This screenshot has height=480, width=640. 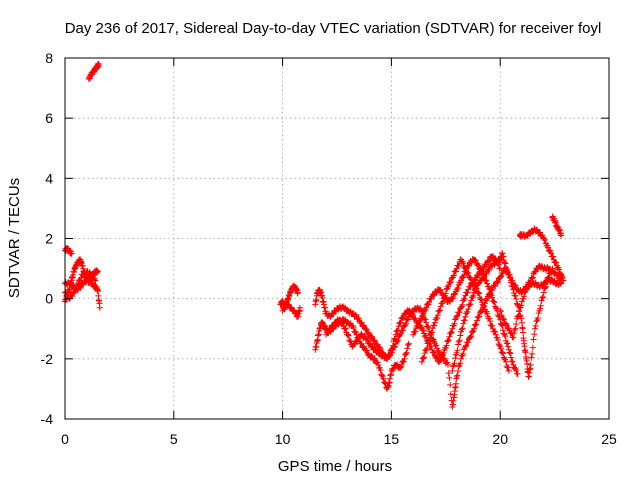 I want to click on series-s7, so click(x=291, y=310).